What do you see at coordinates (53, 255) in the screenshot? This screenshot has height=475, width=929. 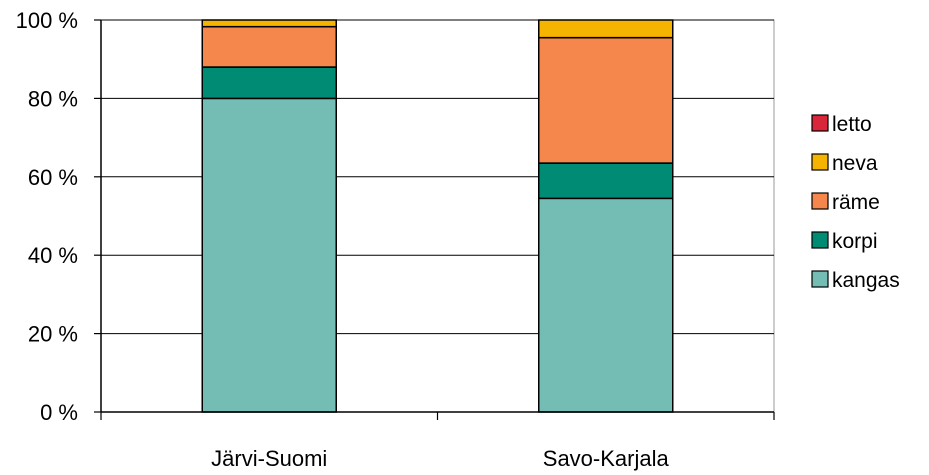 I see `y-tick-label: 40 %` at bounding box center [53, 255].